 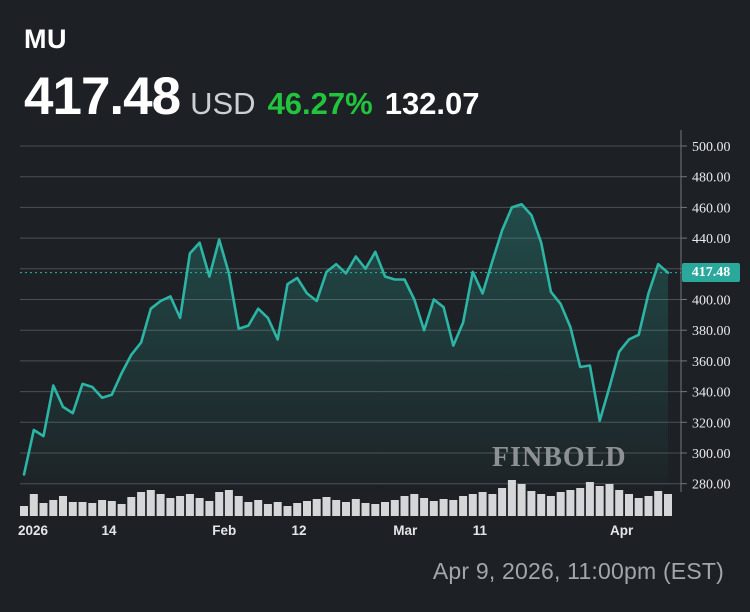 I want to click on currency-label: USD, so click(x=223, y=103).